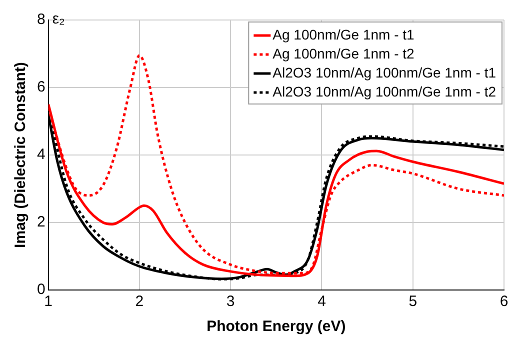 This screenshot has width=520, height=348. What do you see at coordinates (59, 19) in the screenshot?
I see `annotation: ε₂` at bounding box center [59, 19].